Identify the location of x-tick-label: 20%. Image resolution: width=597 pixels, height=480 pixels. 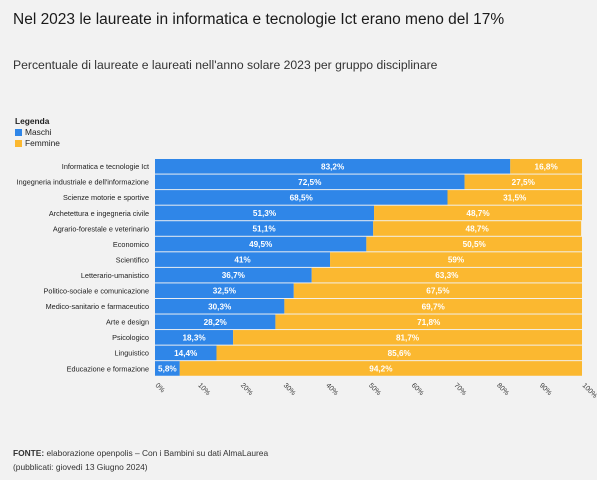
(246, 389).